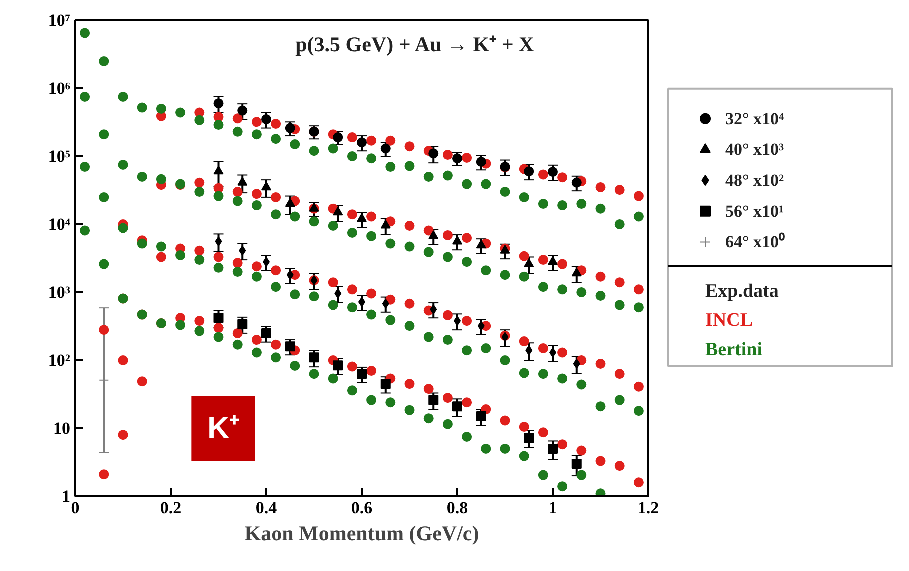 This screenshot has height=571, width=909. What do you see at coordinates (59, 360) in the screenshot?
I see `y-tick-label: 10²` at bounding box center [59, 360].